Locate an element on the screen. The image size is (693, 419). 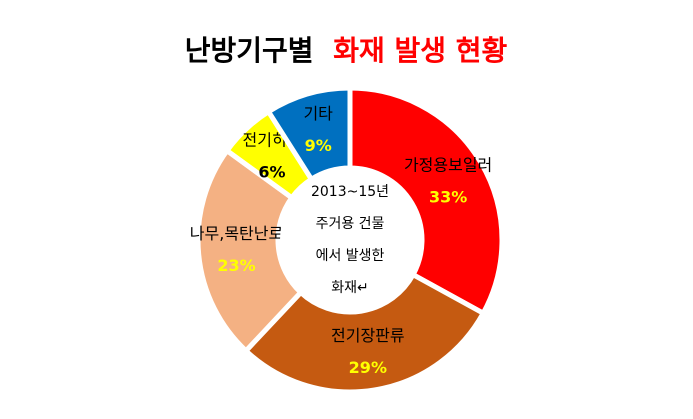
value-label: 6% is located at coordinates (271, 171).